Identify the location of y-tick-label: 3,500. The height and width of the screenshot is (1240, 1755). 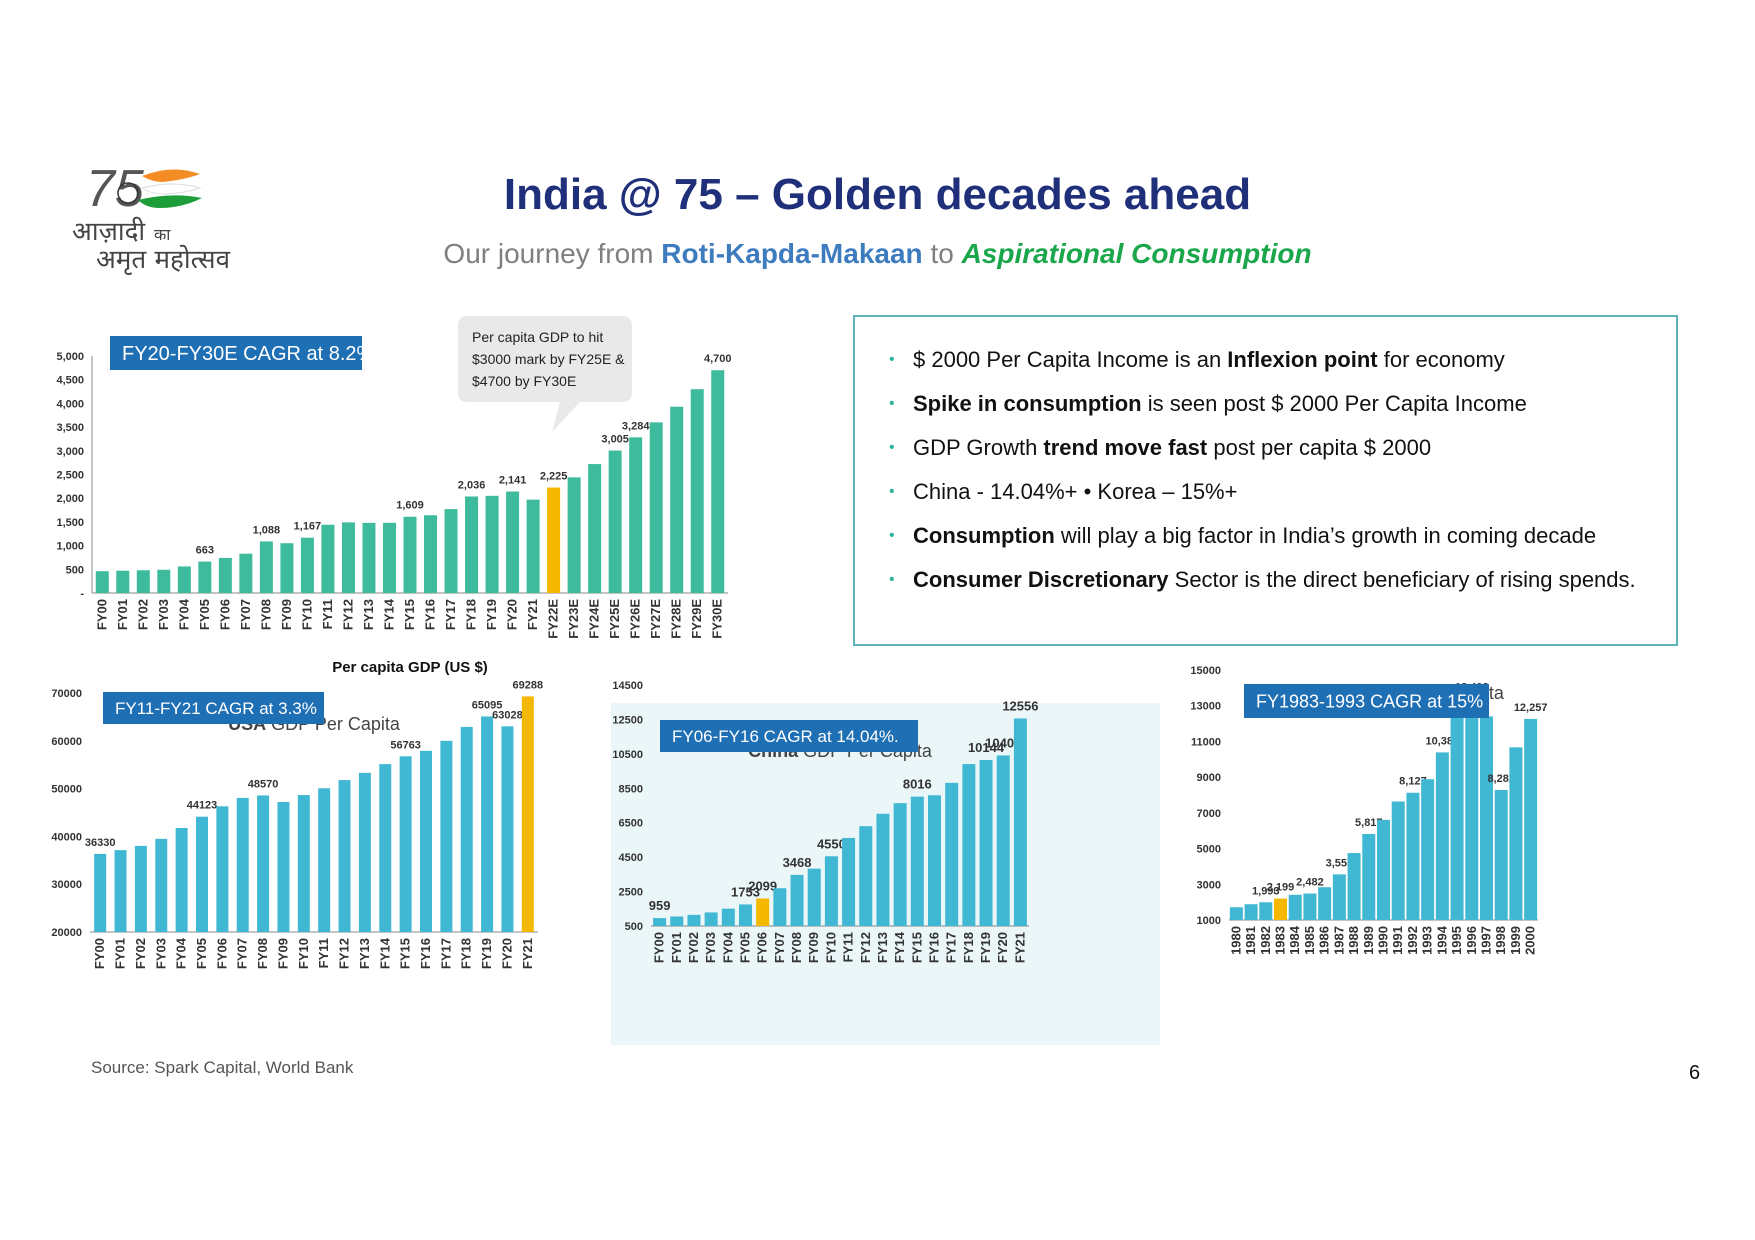
(70, 428).